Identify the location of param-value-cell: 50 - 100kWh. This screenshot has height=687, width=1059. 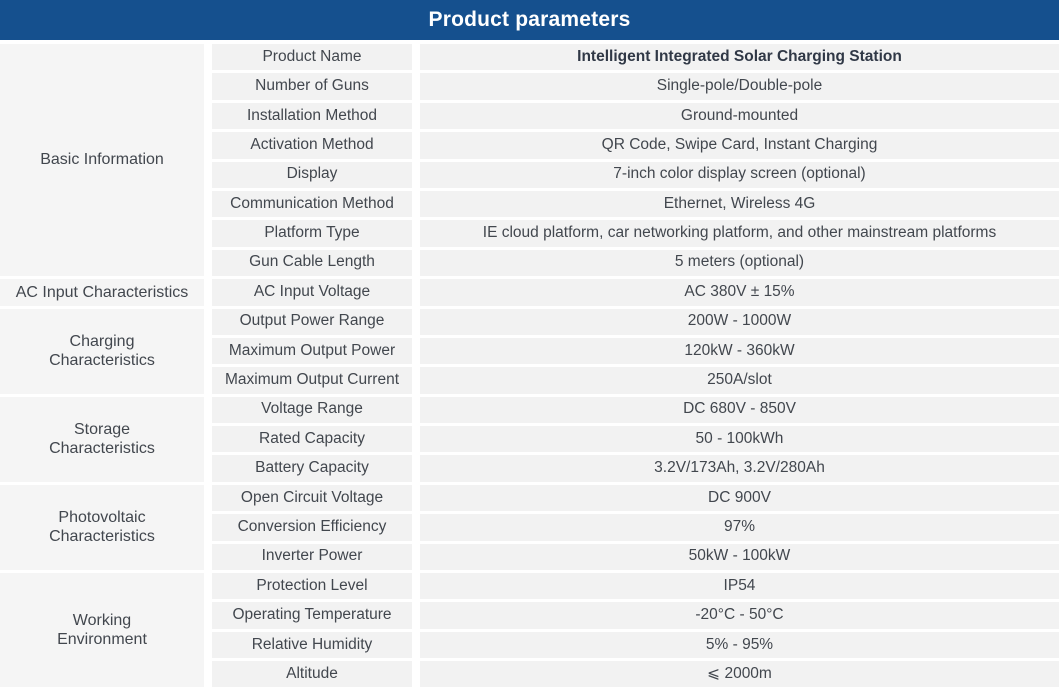
(739, 439).